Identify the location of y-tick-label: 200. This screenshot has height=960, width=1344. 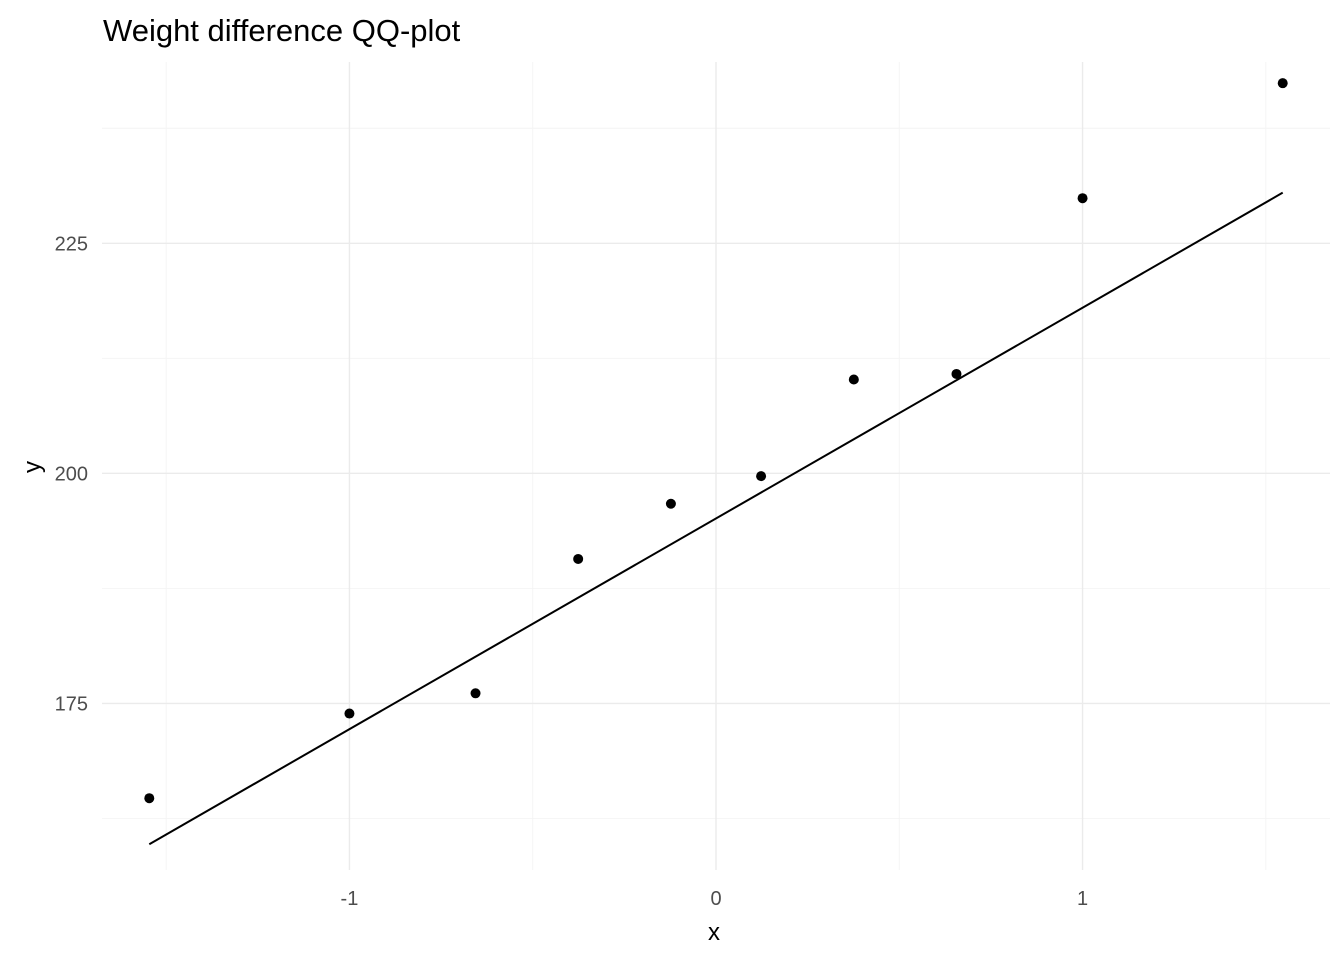
(71, 474).